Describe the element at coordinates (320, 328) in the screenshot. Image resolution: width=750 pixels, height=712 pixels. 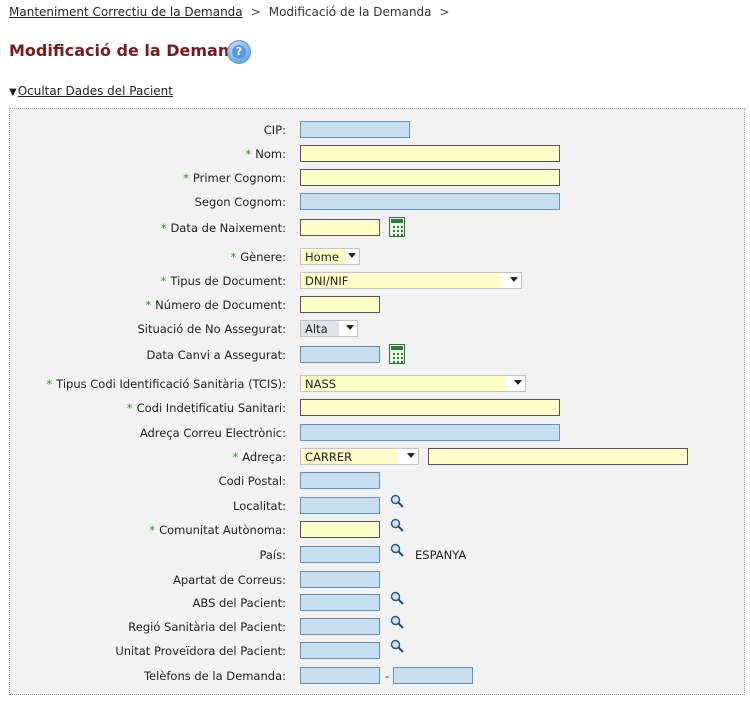
I see `situacio-selected: Alta` at that location.